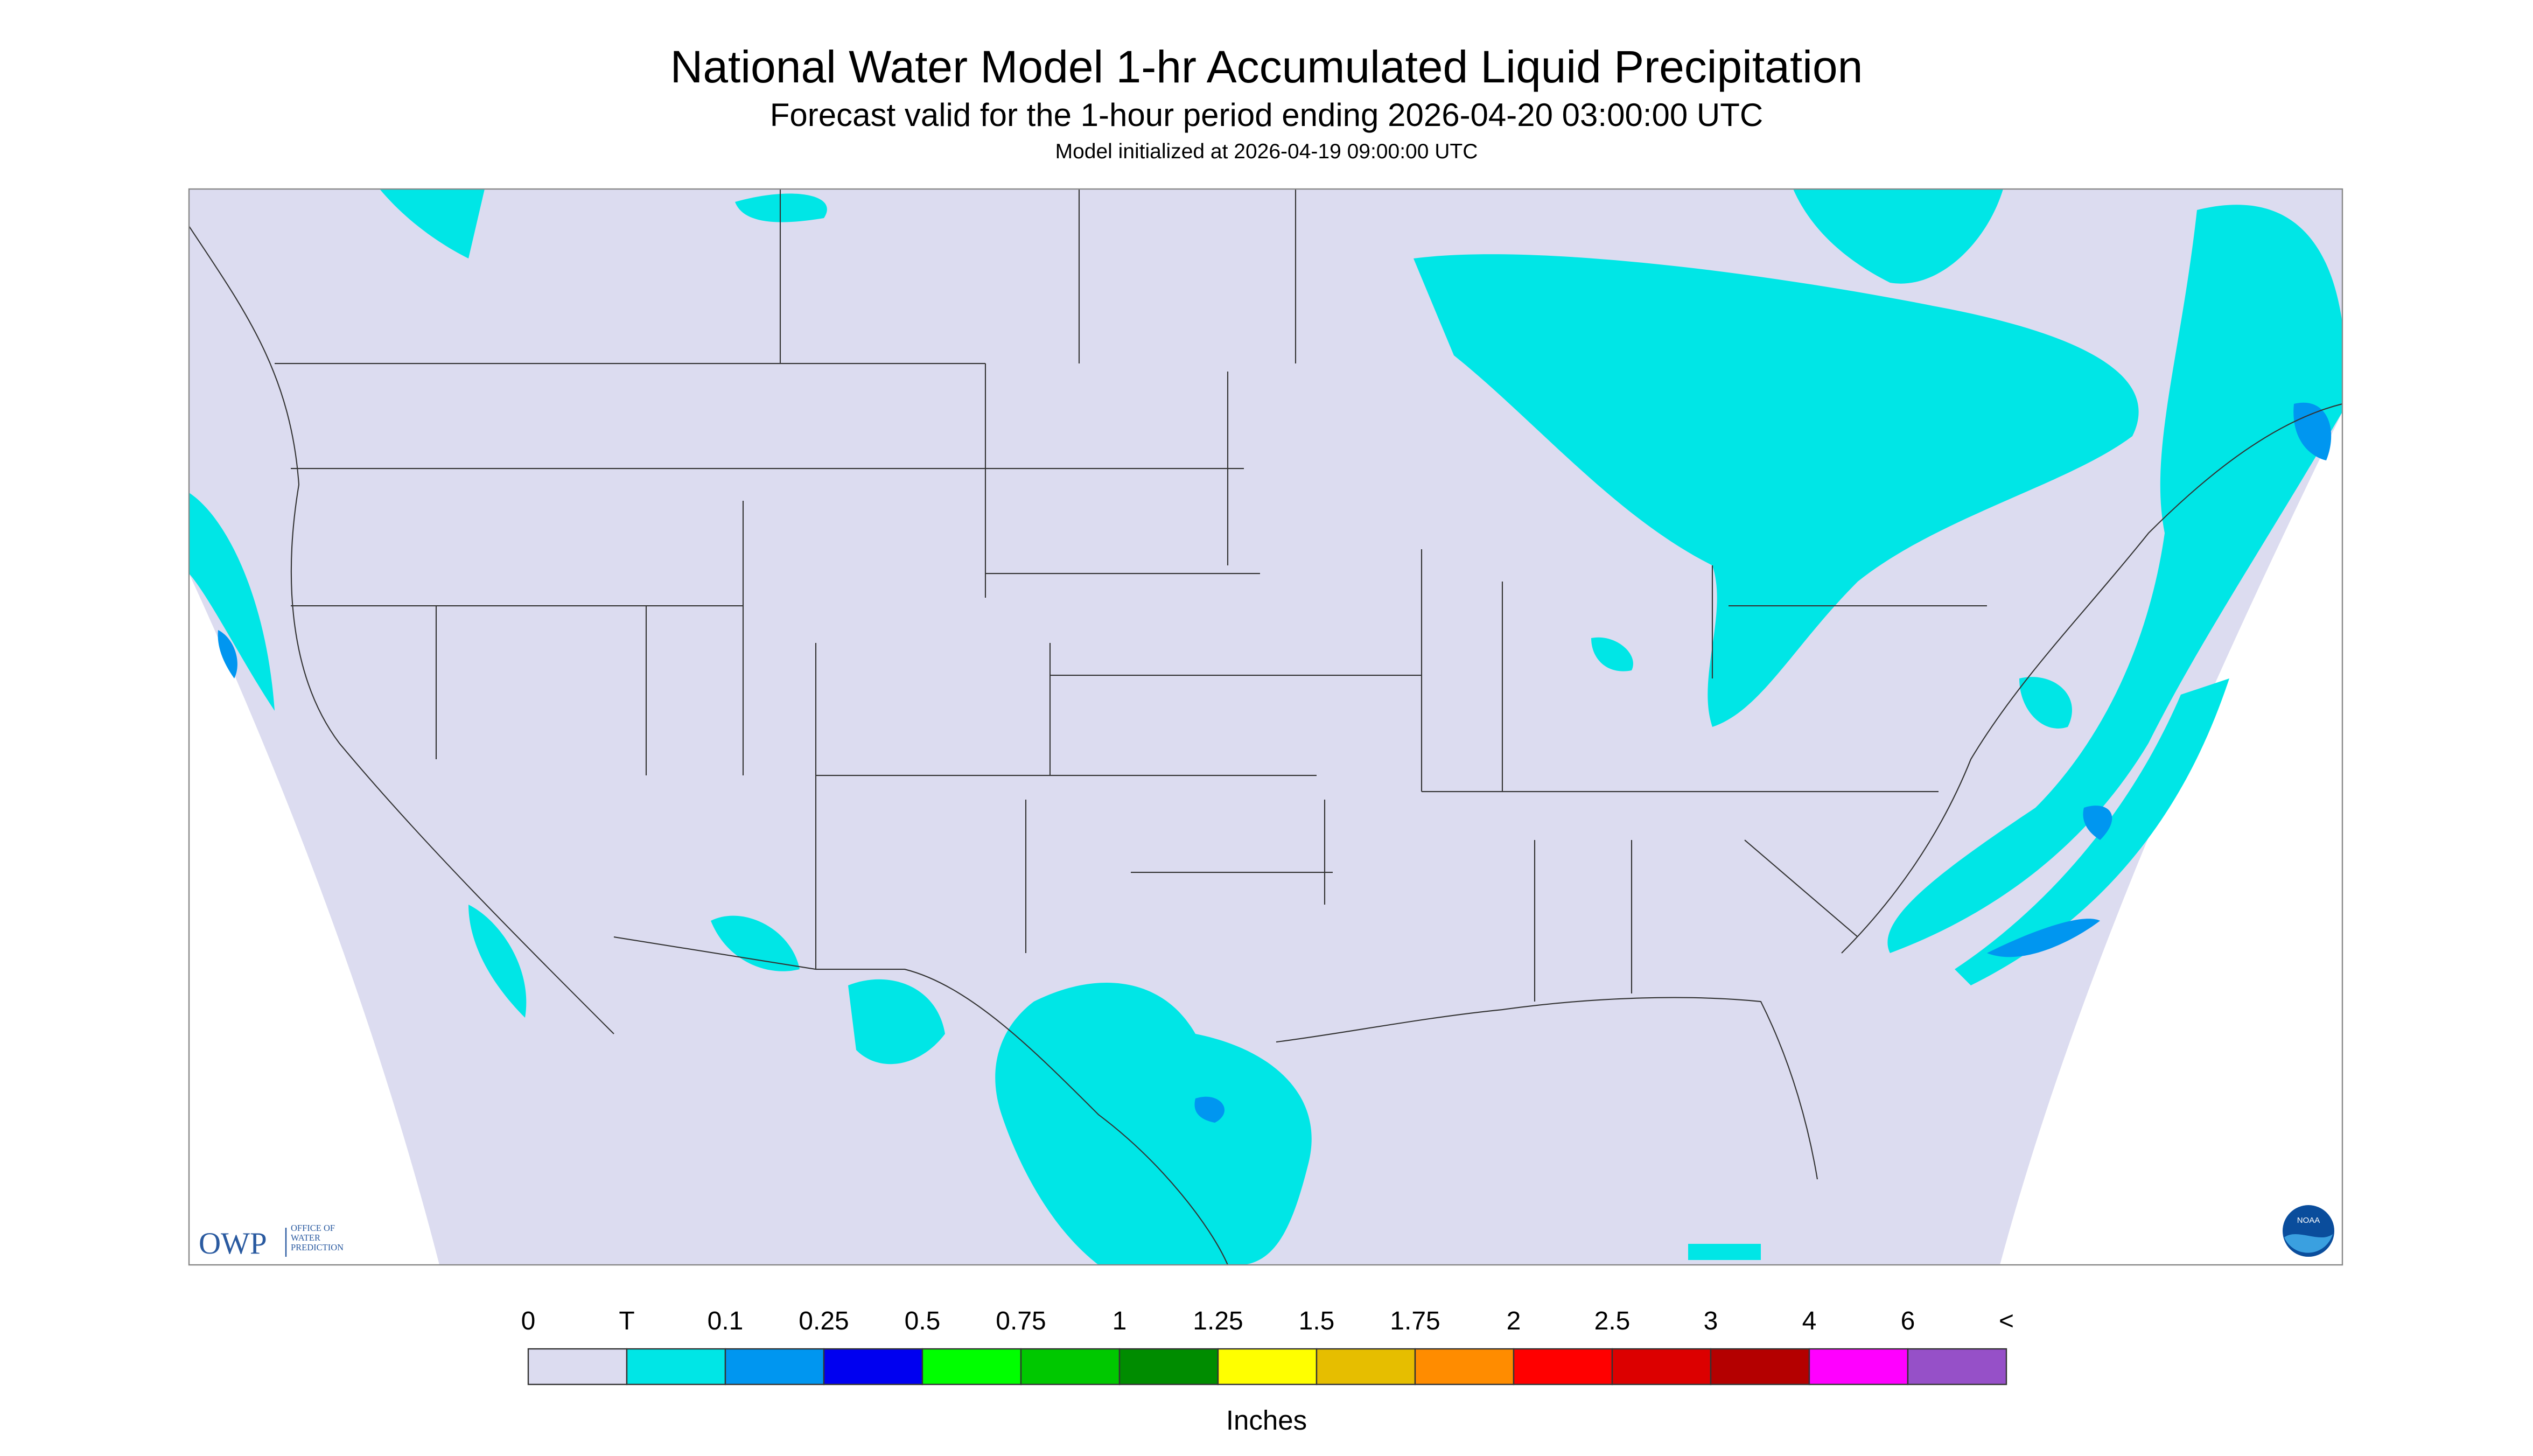 The width and height of the screenshot is (2533, 1456). I want to click on legend-label: <, so click(2006, 1321).